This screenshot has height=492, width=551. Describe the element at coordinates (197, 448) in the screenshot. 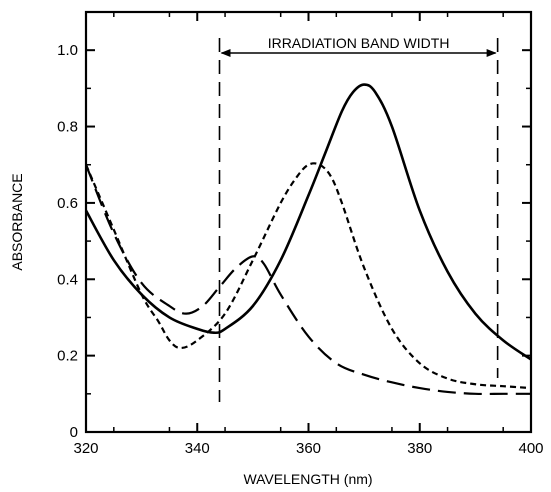

I see `x-tick-label: 340` at that location.